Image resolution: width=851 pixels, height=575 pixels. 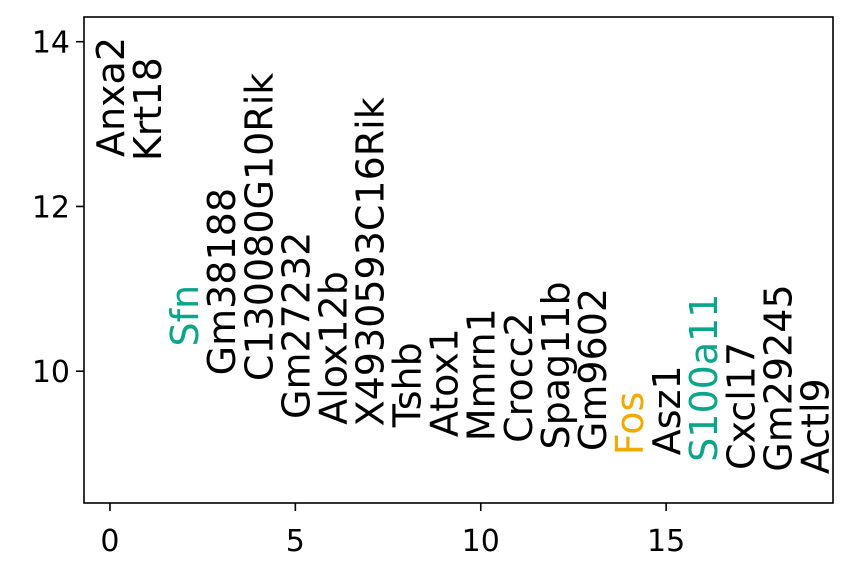 What do you see at coordinates (51, 372) in the screenshot?
I see `y-tick-label: 10` at bounding box center [51, 372].